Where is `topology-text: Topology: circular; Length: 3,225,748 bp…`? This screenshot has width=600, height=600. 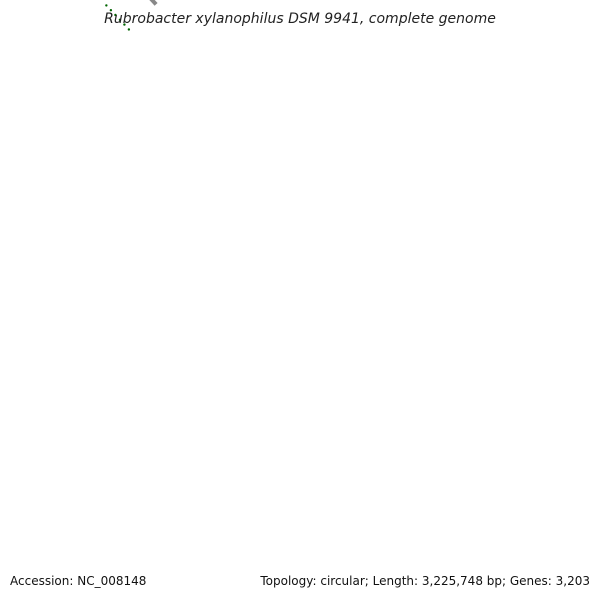
topology-text: Topology: circular; Length: 3,225,748 bp… is located at coordinates (425, 581).